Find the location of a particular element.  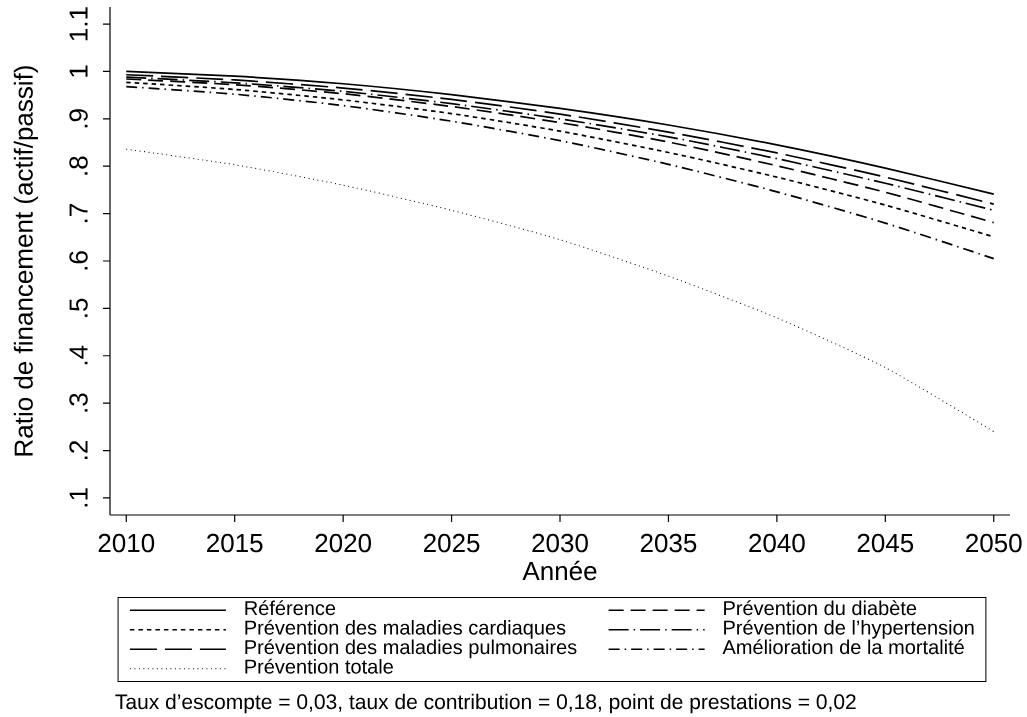

y-tick-label: .8 is located at coordinates (78, 165).